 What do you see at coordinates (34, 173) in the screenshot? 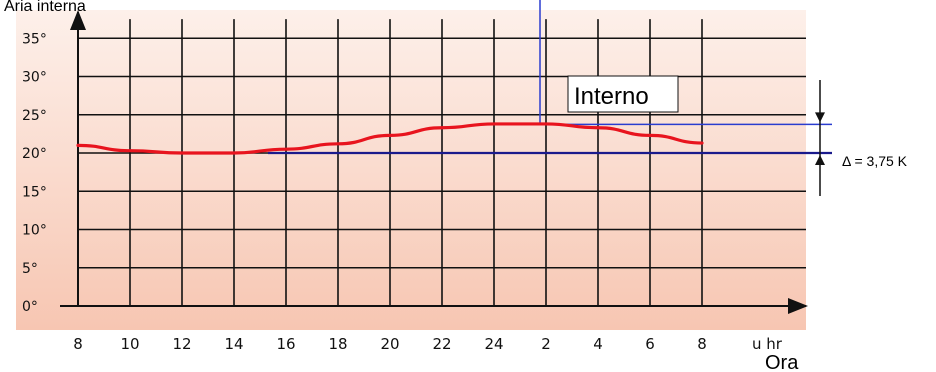
I see `y-tick-labels: 0° 5° 10° 15° 20° 25° 30° 35°` at bounding box center [34, 173].